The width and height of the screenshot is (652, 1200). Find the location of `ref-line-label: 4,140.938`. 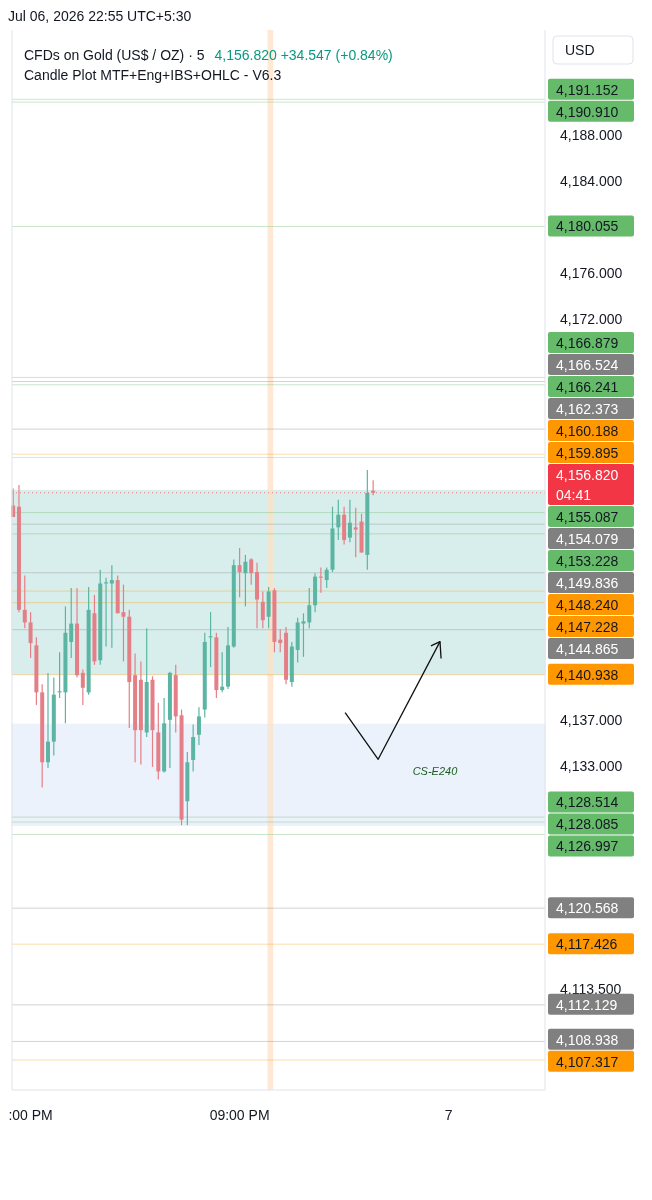

ref-line-label: 4,140.938 is located at coordinates (587, 674).